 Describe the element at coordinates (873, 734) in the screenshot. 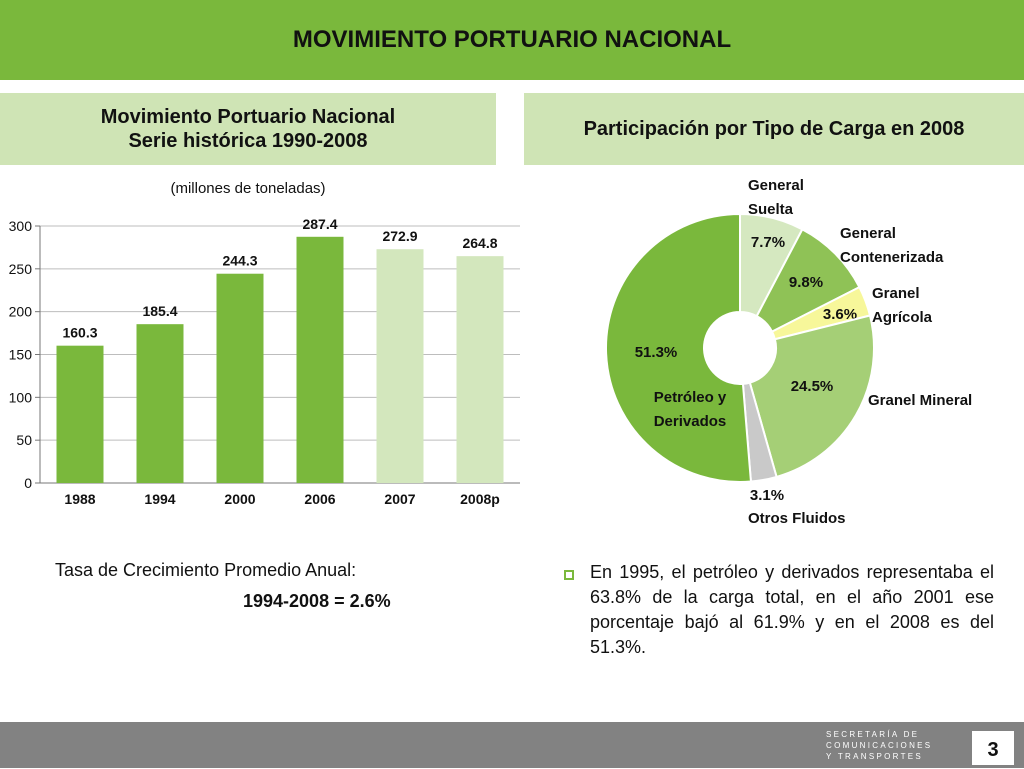

I see `org-line-1: SECRETARÍA DE` at that location.